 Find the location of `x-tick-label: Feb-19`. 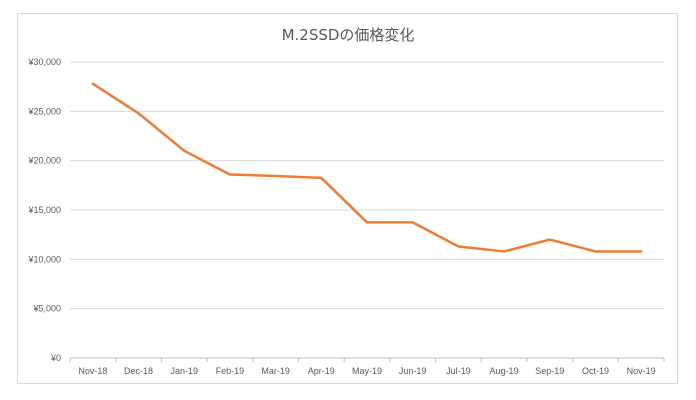

x-tick-label: Feb-19 is located at coordinates (230, 371).